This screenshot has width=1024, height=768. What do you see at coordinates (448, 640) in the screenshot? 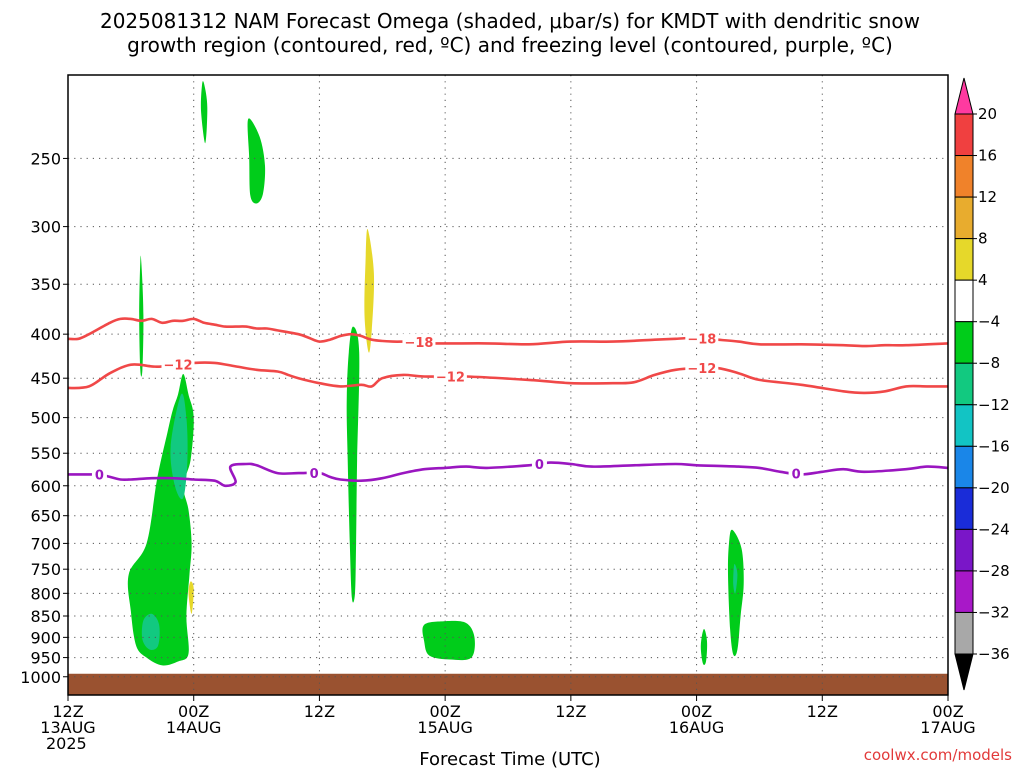
I see `omega-region-green-low-blob-15aug` at bounding box center [448, 640].